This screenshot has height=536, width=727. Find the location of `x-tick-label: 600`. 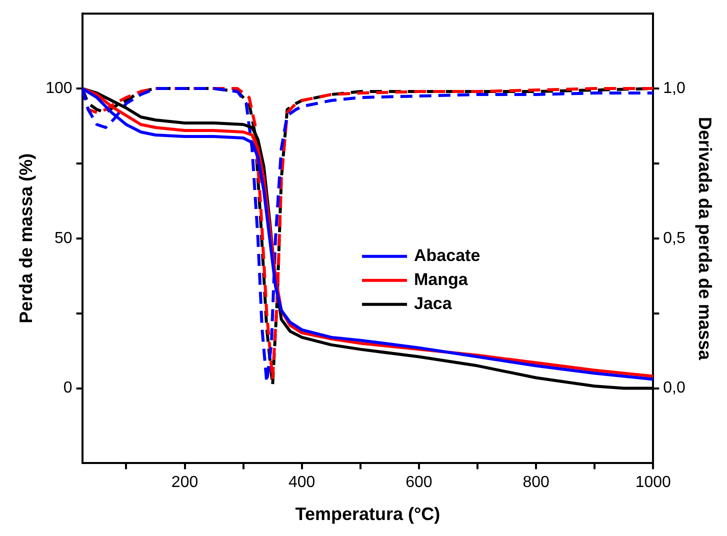

x-tick-label: 600 is located at coordinates (419, 483).